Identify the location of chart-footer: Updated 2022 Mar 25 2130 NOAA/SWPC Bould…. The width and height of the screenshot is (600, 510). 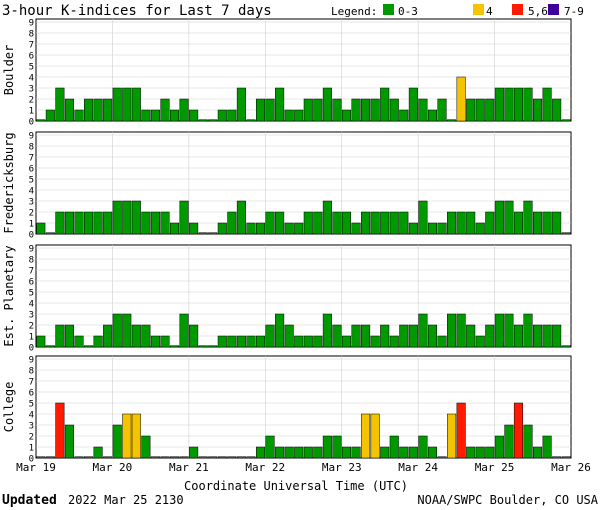
(300, 500).